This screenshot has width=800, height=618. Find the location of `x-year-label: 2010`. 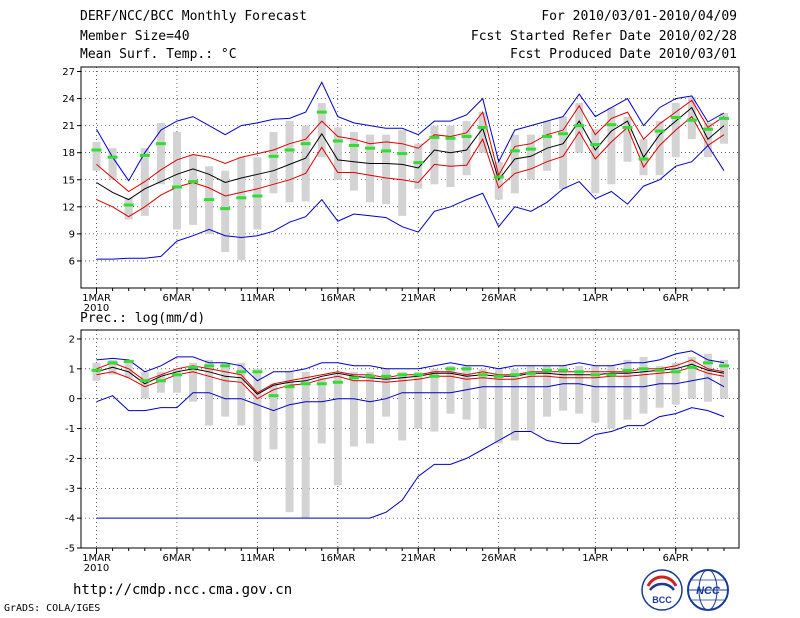

x-year-label: 2010 is located at coordinates (96, 568).